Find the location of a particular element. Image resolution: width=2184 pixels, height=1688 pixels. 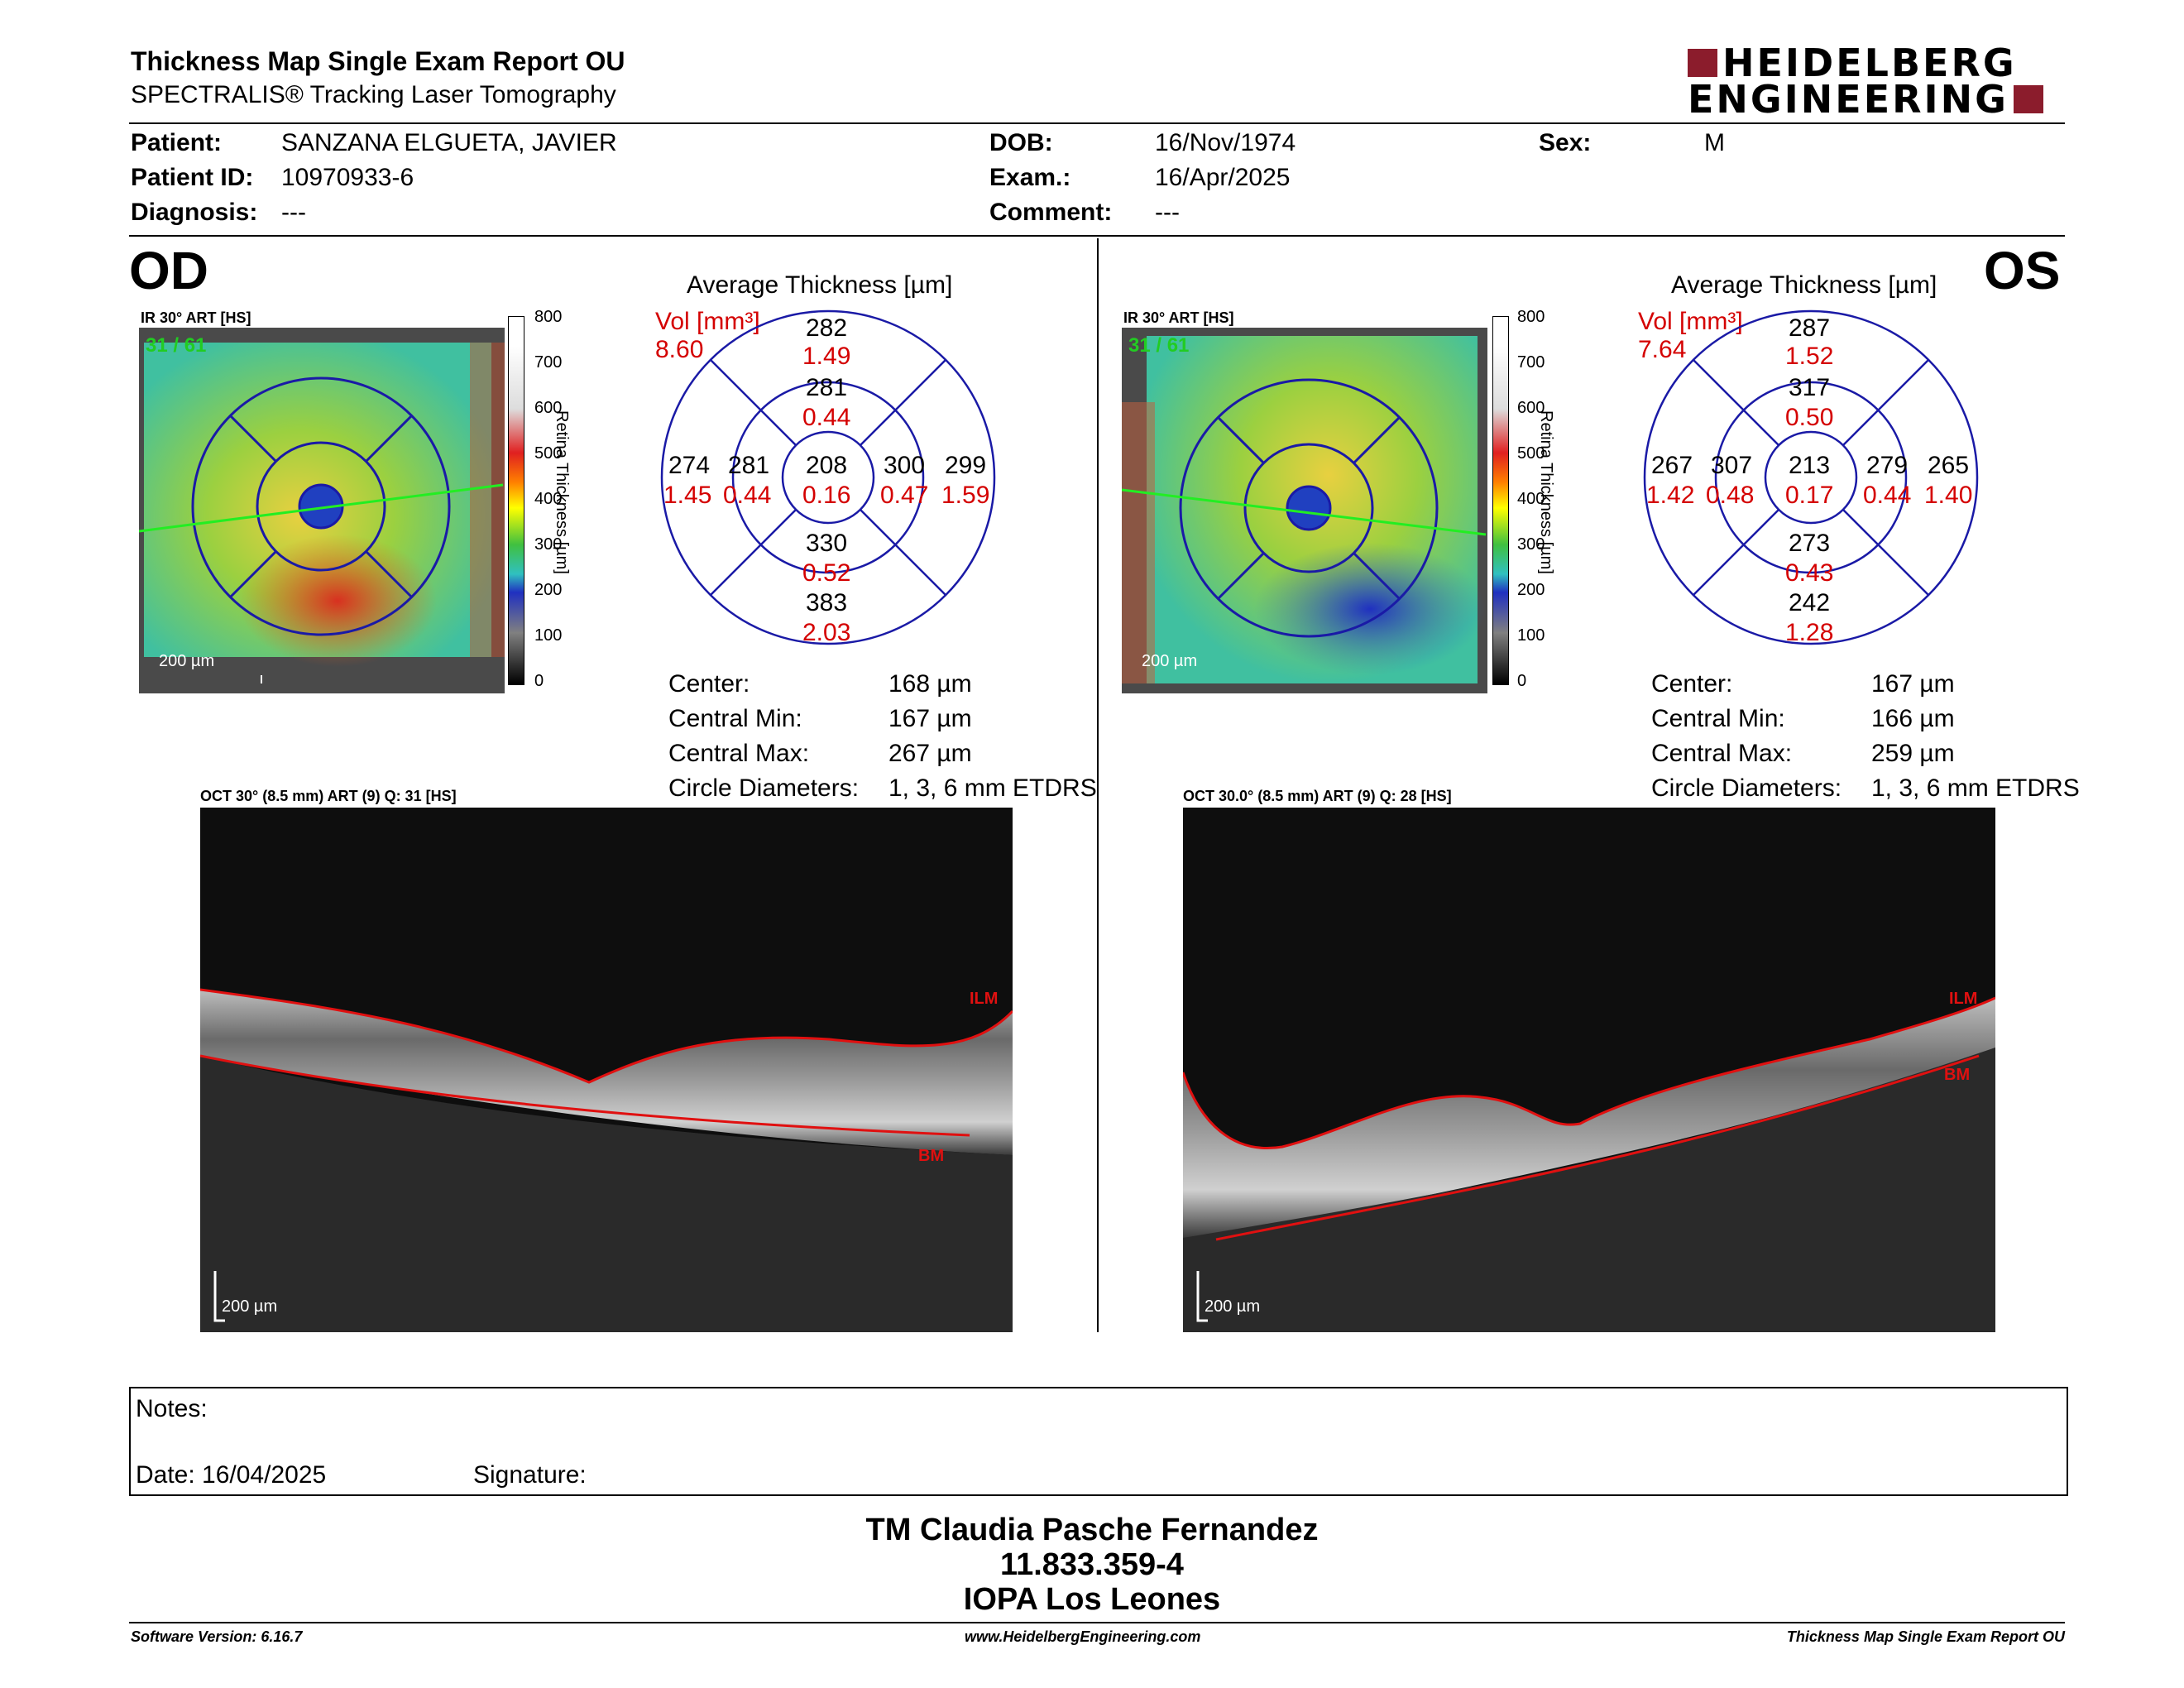

od-thickness-map-image: 31 / 61 200 µm is located at coordinates (322, 510).